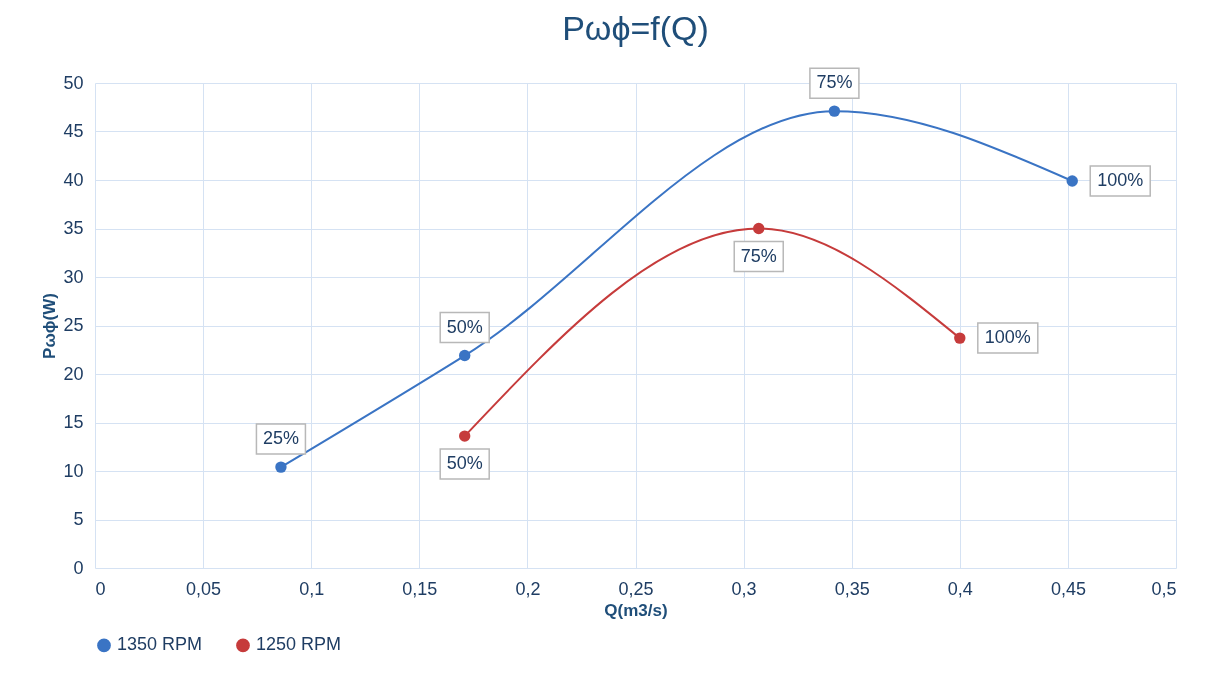  Describe the element at coordinates (204, 588) in the screenshot. I see `x-tick-label: 0,05` at that location.